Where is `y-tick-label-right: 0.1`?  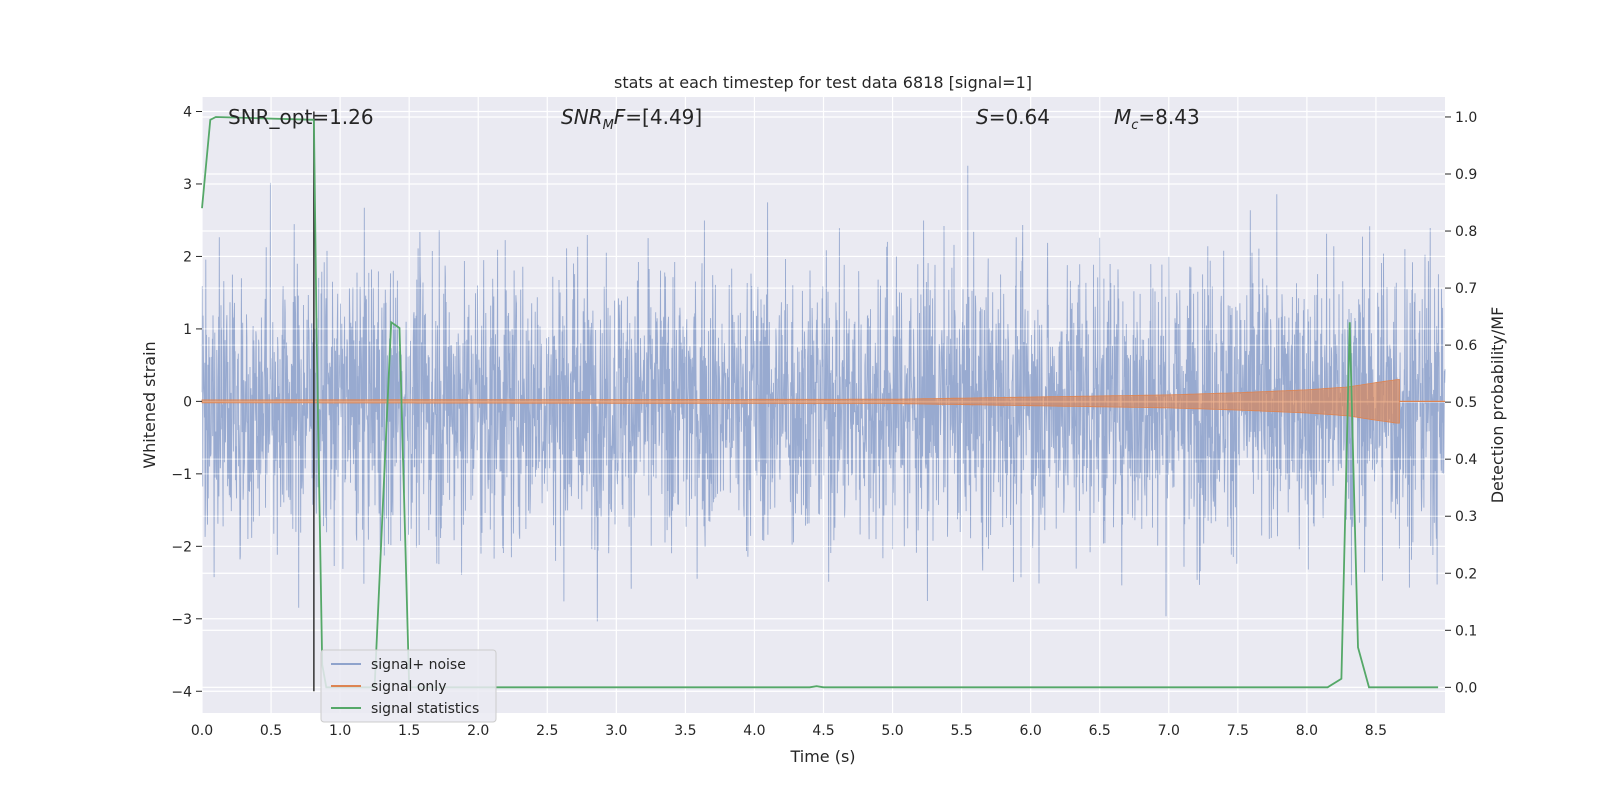
y-tick-label-right: 0.1 is located at coordinates (1466, 631).